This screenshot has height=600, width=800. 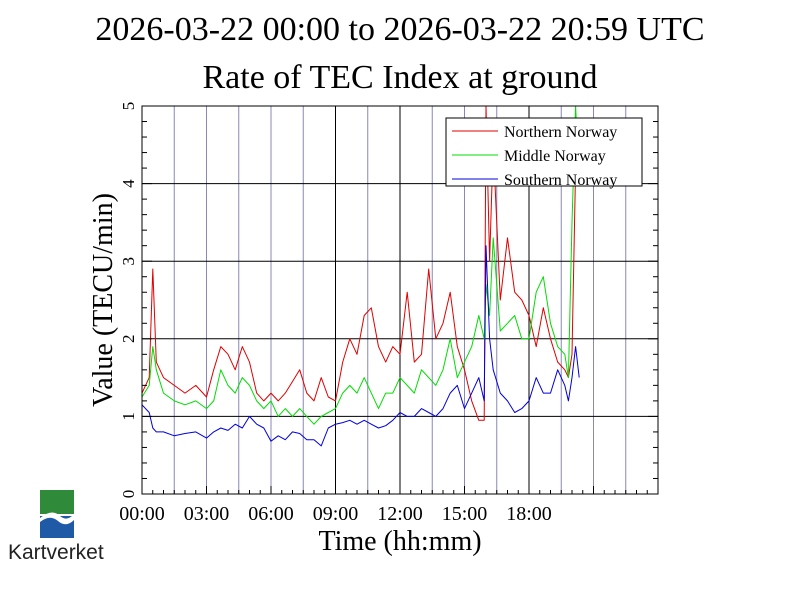 I want to click on x-tick-label: 00:00, so click(x=142, y=514).